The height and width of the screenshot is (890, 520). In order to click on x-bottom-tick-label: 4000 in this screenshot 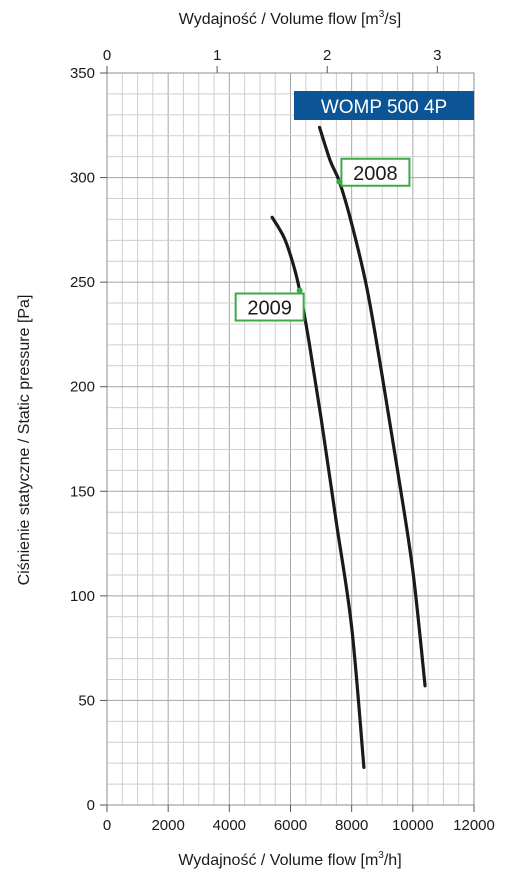, I will do `click(229, 825)`.